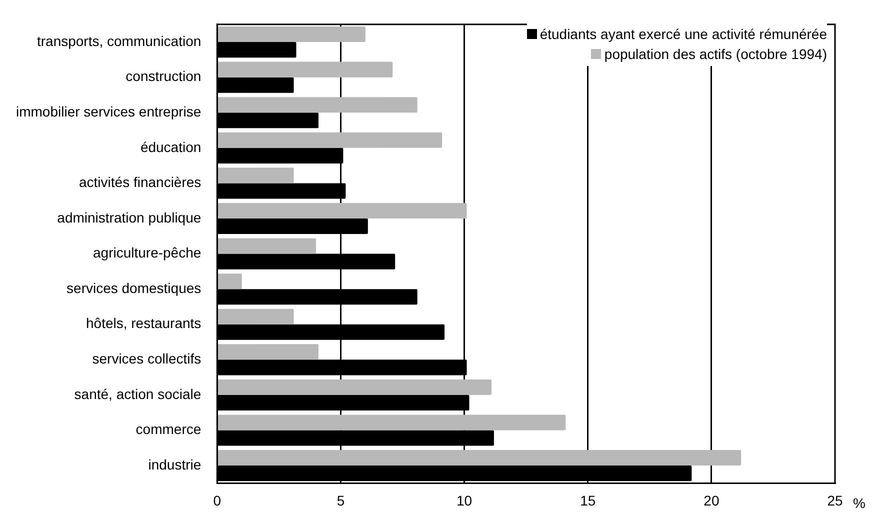  What do you see at coordinates (340, 500) in the screenshot?
I see `x-tick-label: 5` at bounding box center [340, 500].